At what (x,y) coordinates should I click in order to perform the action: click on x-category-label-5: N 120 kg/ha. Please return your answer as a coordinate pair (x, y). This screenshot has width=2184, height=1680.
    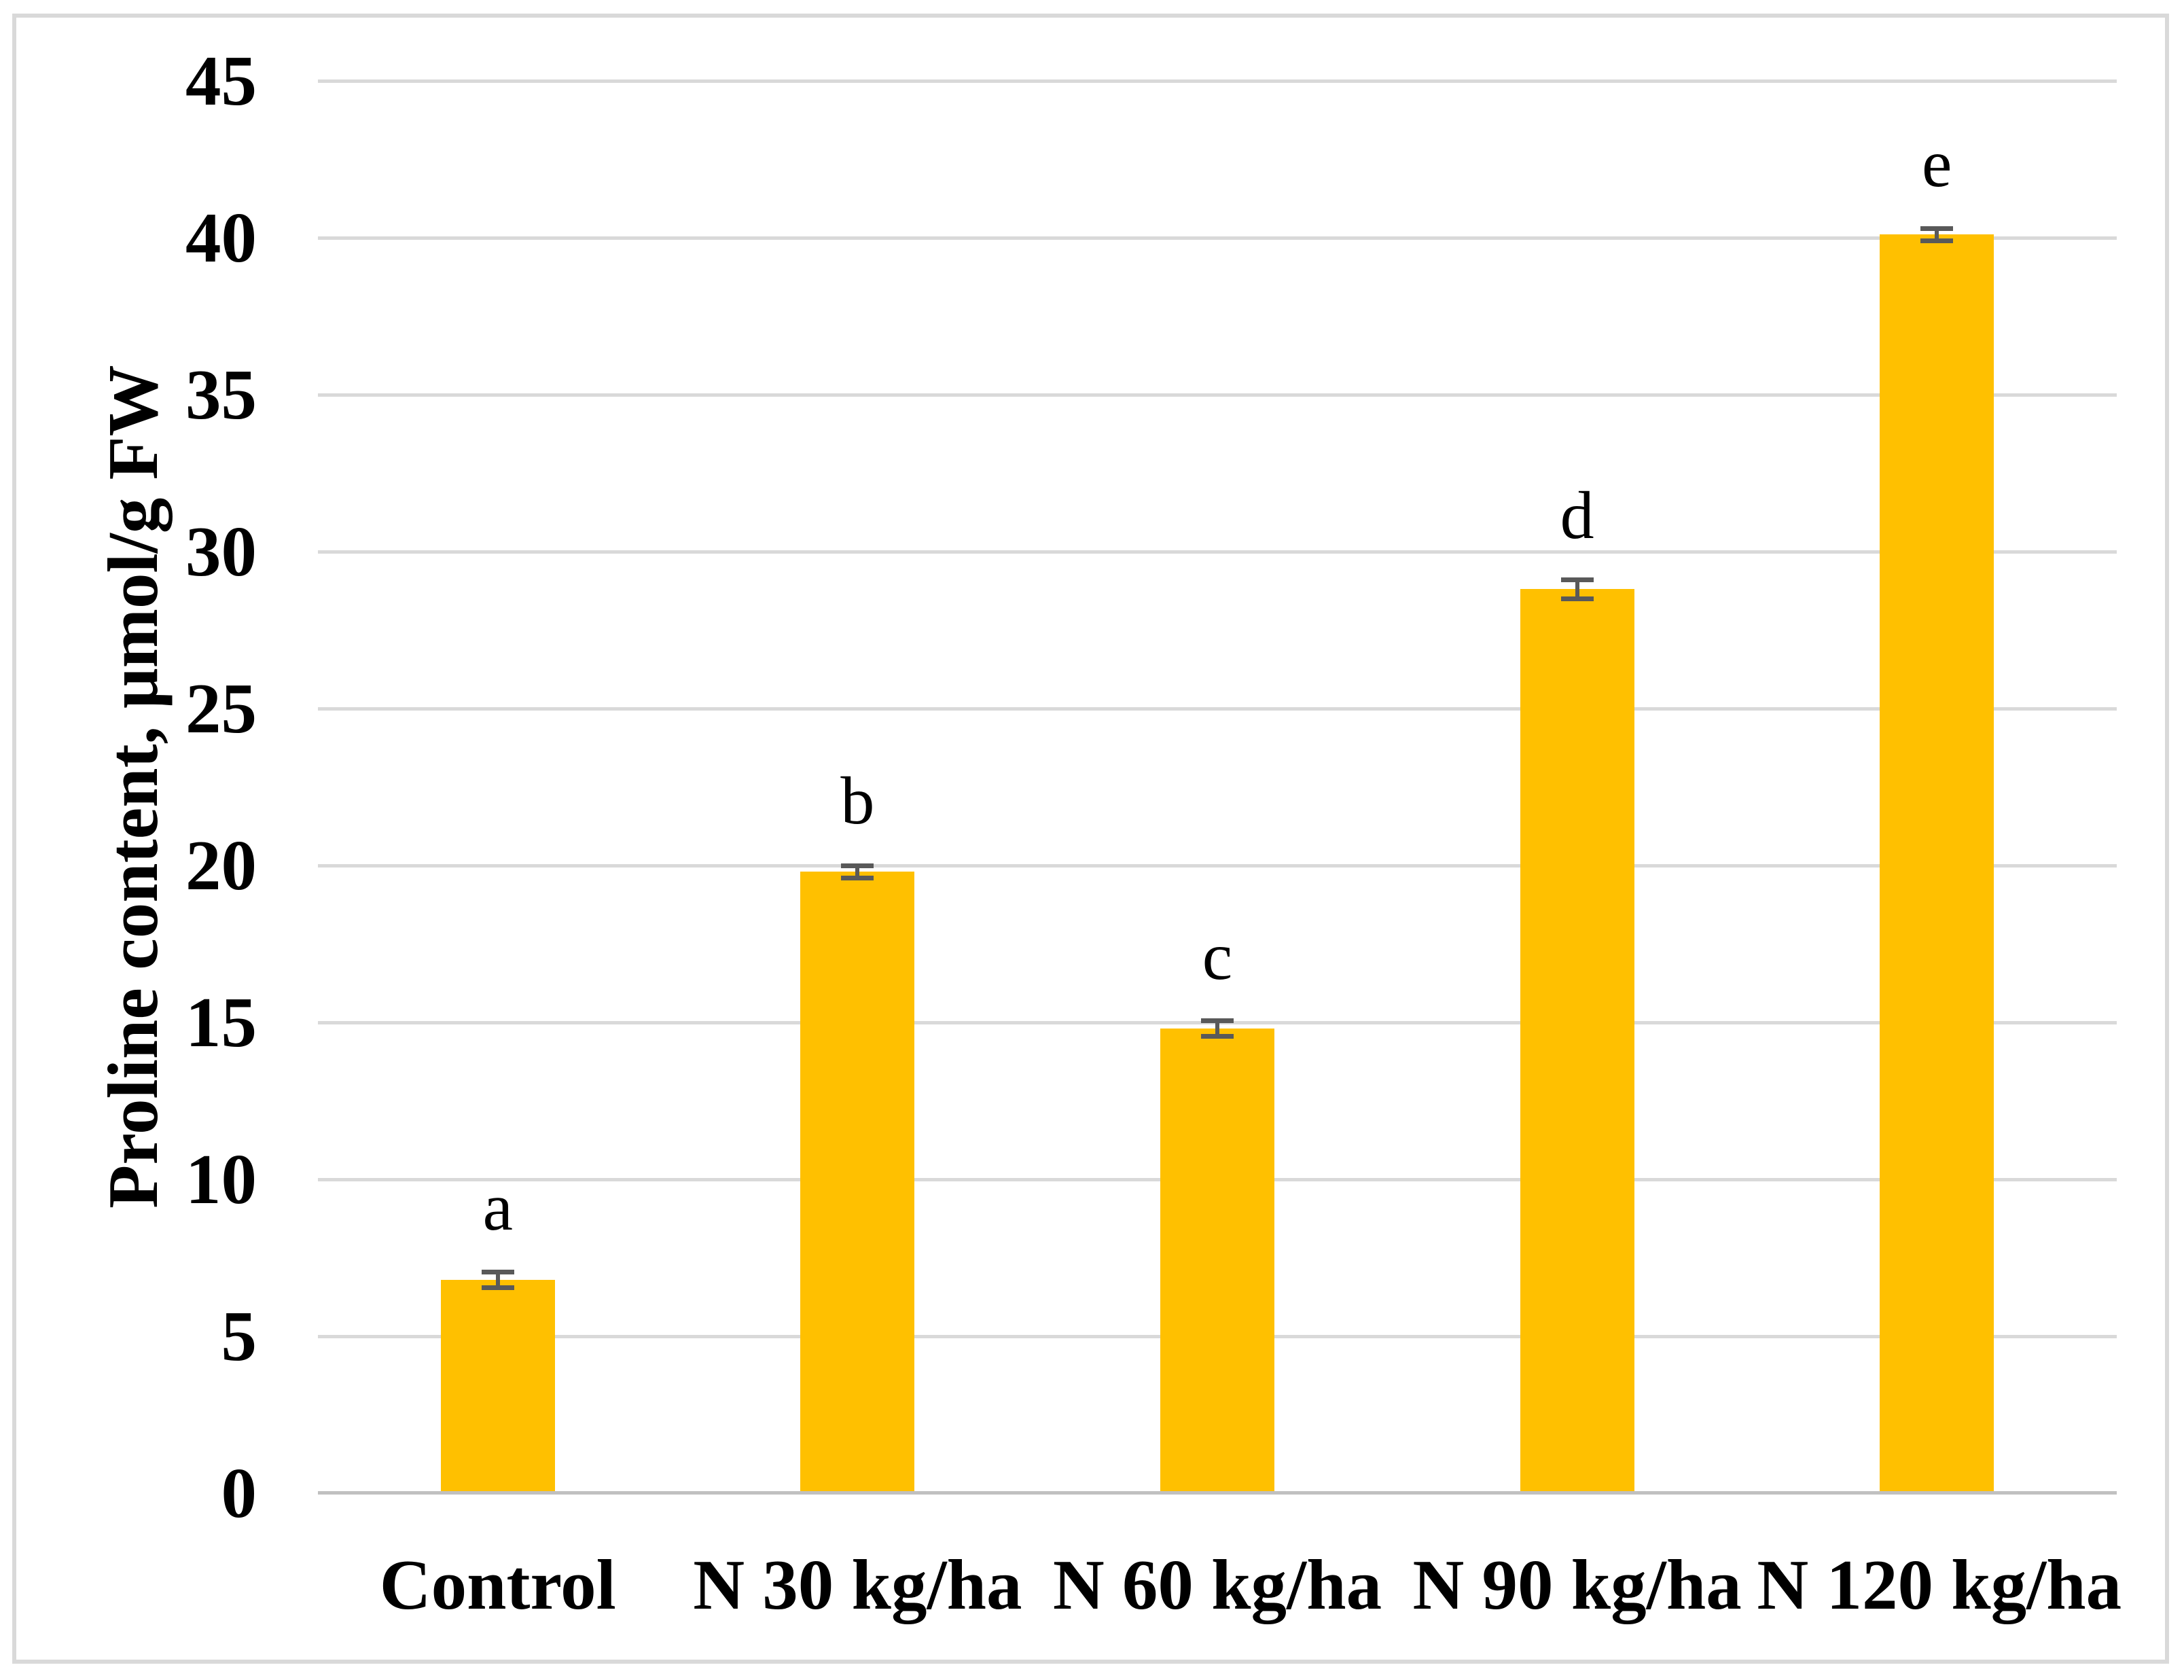
    Looking at the image, I should click on (1939, 1584).